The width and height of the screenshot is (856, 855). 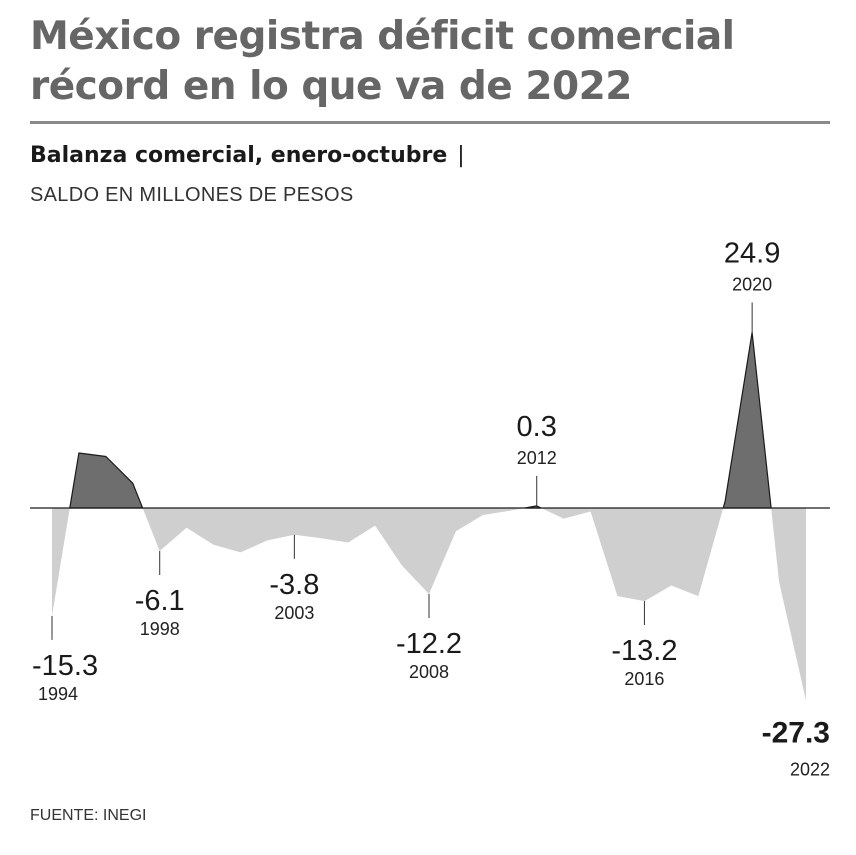 I want to click on value-label-2020: 24.9, so click(x=752, y=253).